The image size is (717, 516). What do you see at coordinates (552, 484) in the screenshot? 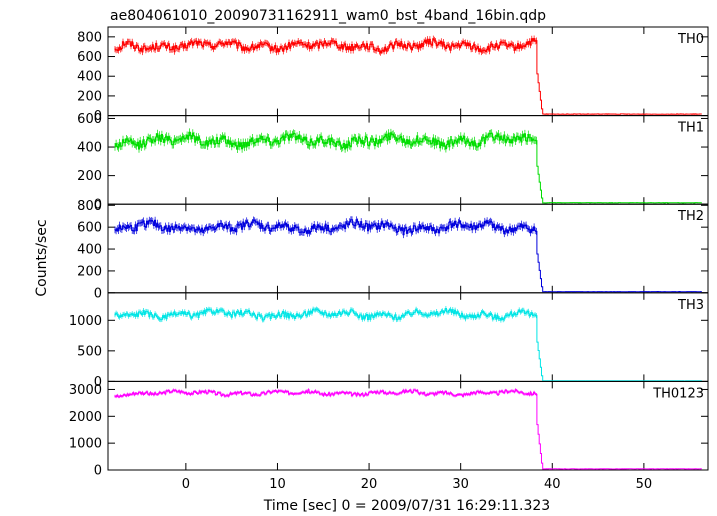
I see `x-tick-label: 40` at bounding box center [552, 484].